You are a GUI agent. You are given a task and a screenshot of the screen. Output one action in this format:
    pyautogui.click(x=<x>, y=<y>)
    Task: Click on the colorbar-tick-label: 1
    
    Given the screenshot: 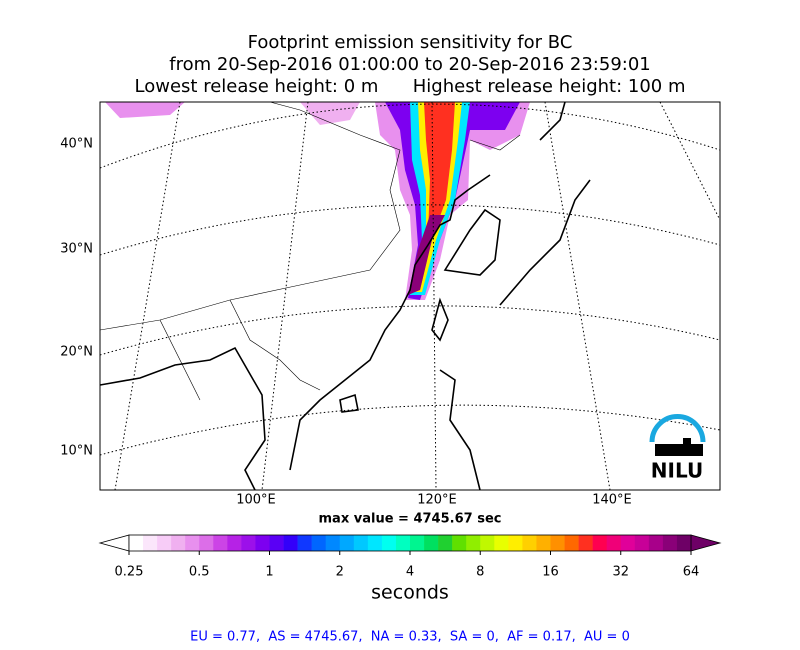 What is the action you would take?
    pyautogui.click(x=269, y=572)
    